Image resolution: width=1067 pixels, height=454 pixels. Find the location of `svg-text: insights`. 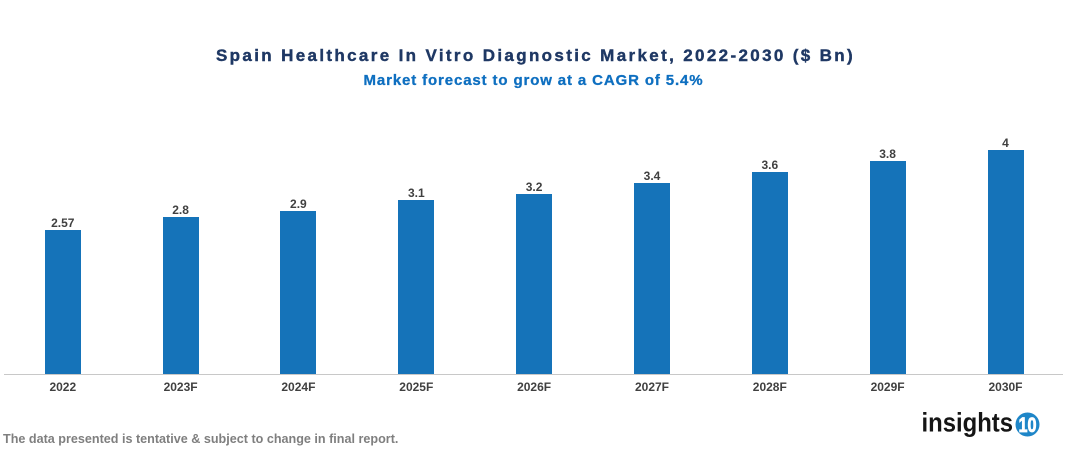

svg-text: insights is located at coordinates (968, 423).